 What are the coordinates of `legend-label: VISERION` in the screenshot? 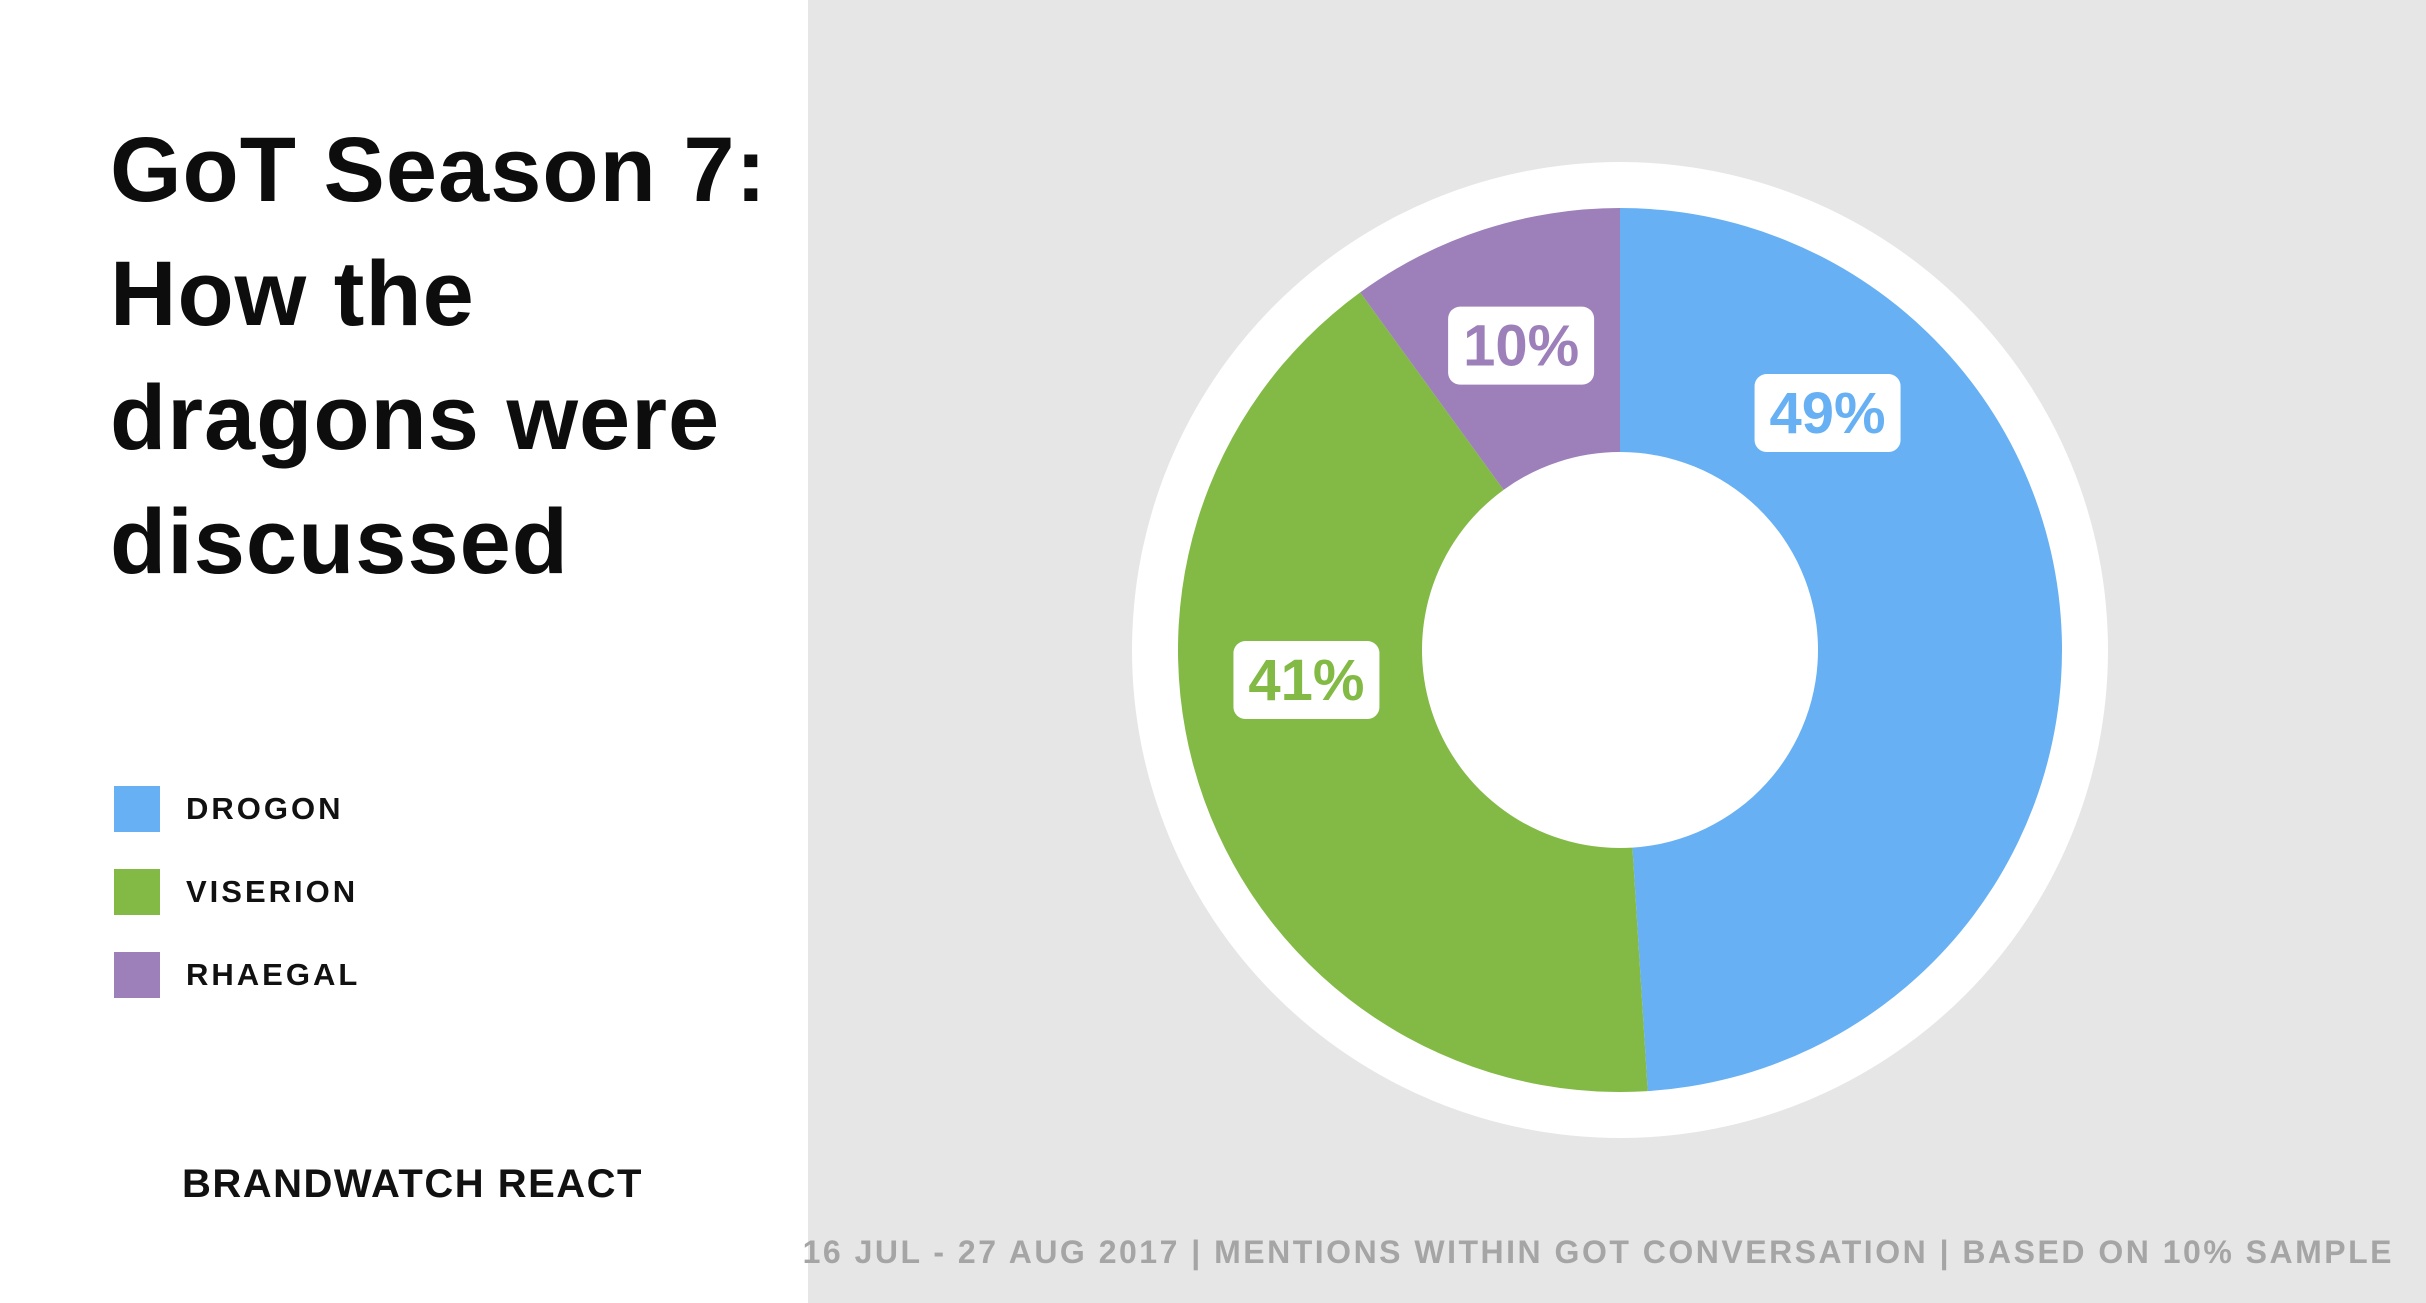 It's located at (272, 891).